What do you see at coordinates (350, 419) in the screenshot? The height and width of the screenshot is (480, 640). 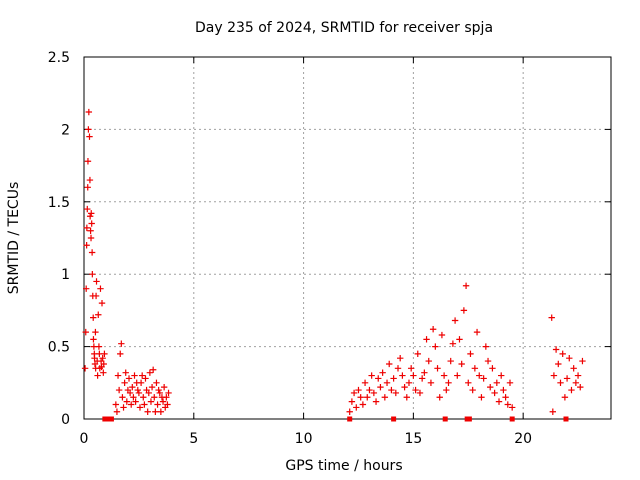 I see `zero-marker` at bounding box center [350, 419].